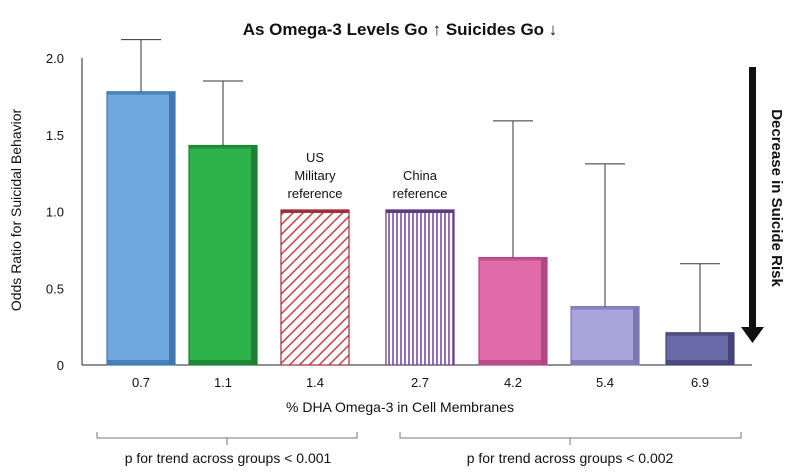 The height and width of the screenshot is (472, 800). Describe the element at coordinates (513, 382) in the screenshot. I see `x-tick-label: 4.2` at that location.